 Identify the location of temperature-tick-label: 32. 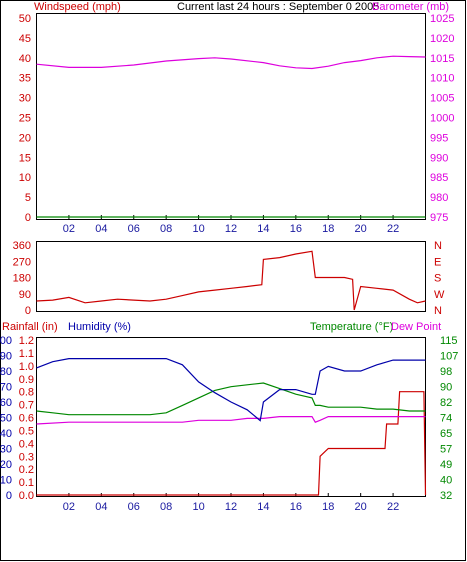
(446, 496).